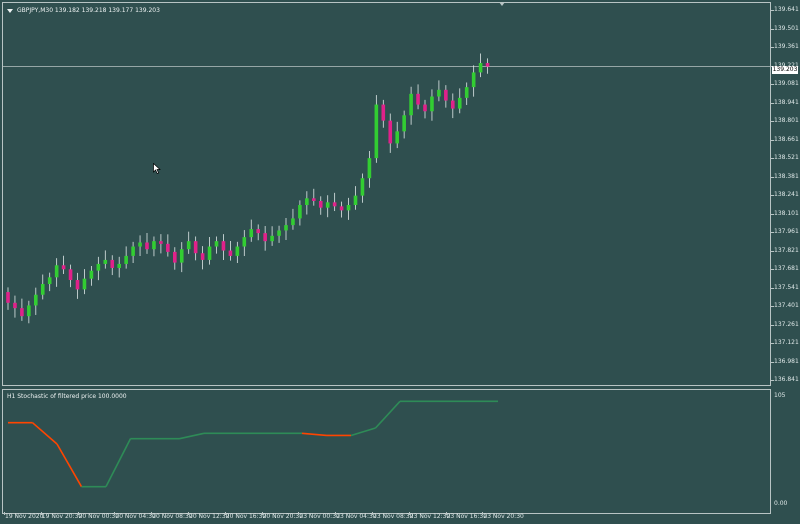  What do you see at coordinates (785, 451) in the screenshot?
I see `indicator-scale: 105 0.00` at bounding box center [785, 451].